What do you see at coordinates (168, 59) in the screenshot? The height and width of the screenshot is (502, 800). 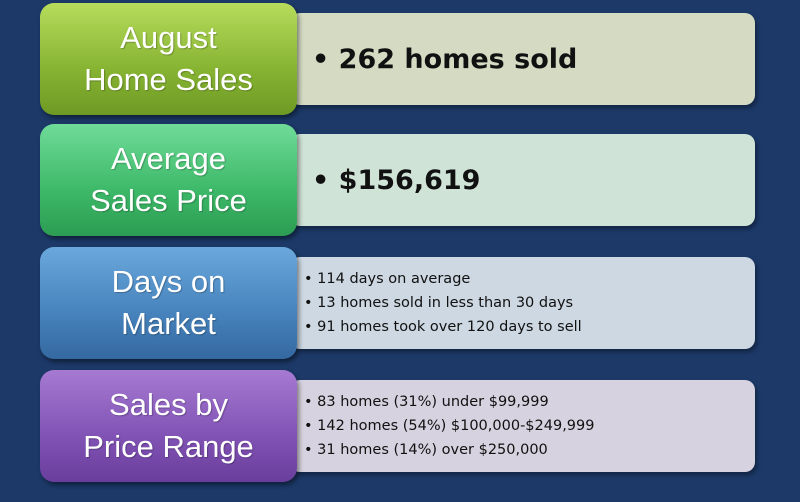 I see `label-box: August Home Sales` at bounding box center [168, 59].